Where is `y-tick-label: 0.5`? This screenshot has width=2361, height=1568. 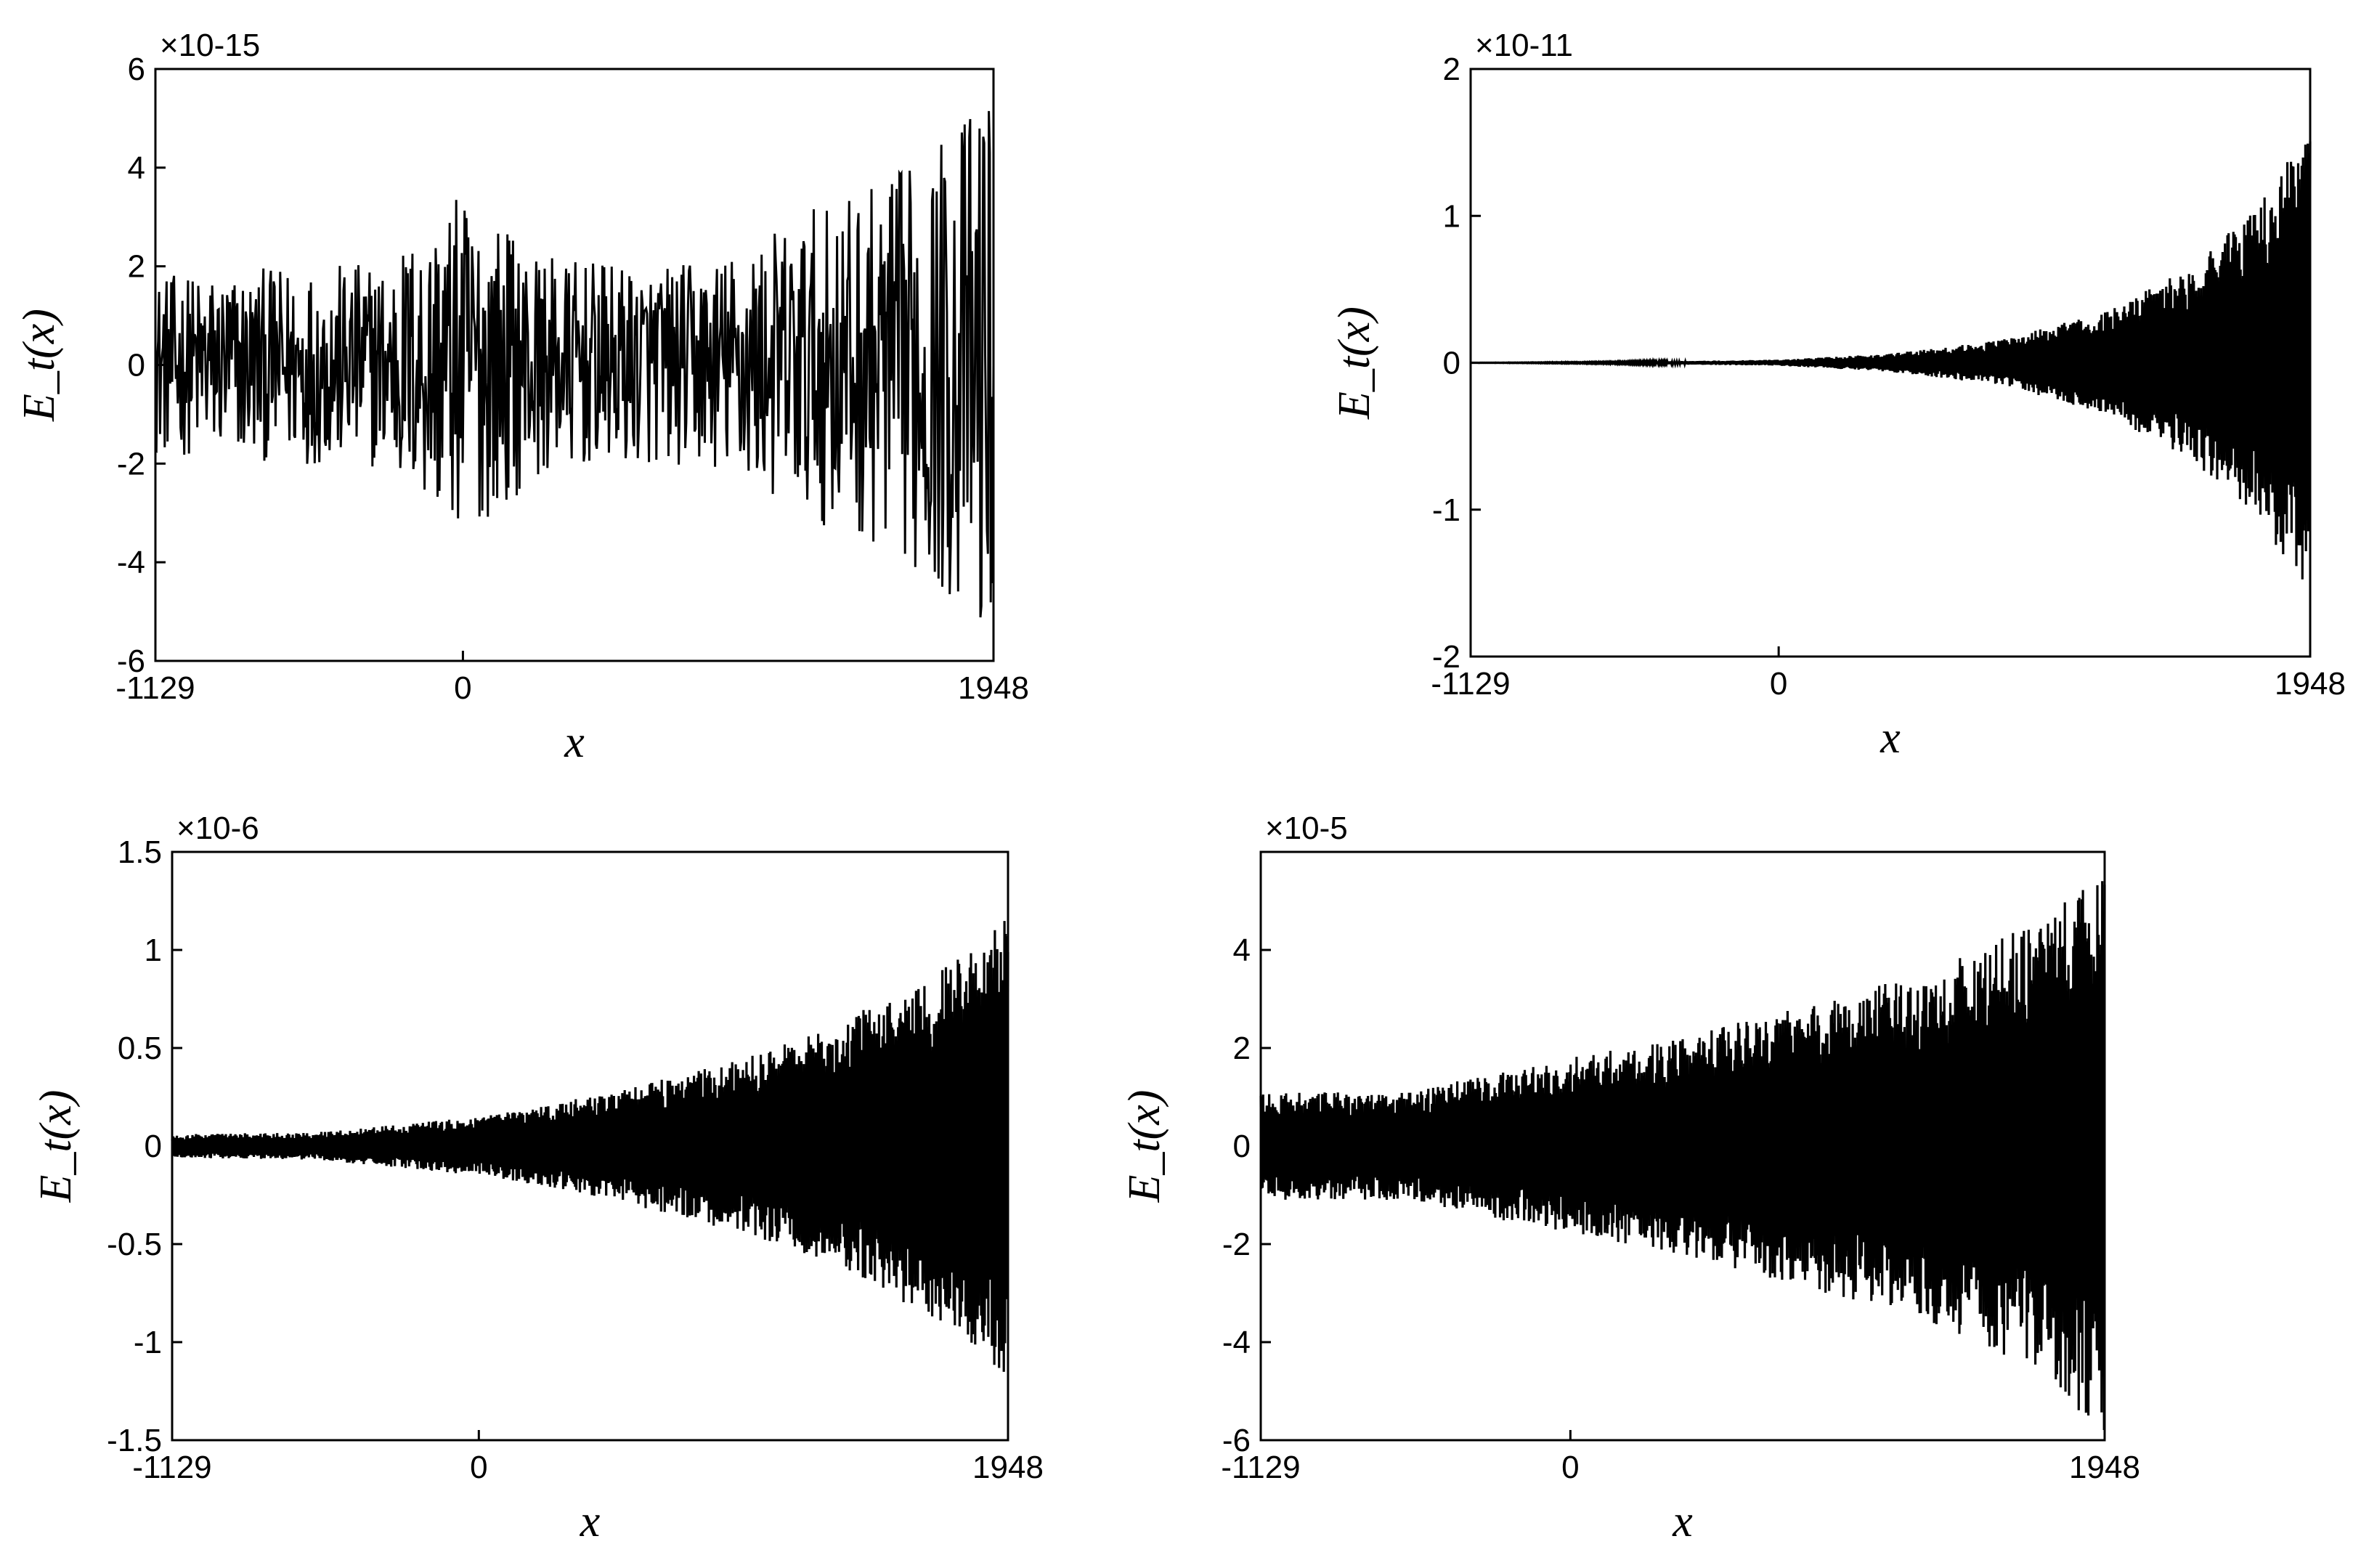
y-tick-label: 0.5 is located at coordinates (140, 1048).